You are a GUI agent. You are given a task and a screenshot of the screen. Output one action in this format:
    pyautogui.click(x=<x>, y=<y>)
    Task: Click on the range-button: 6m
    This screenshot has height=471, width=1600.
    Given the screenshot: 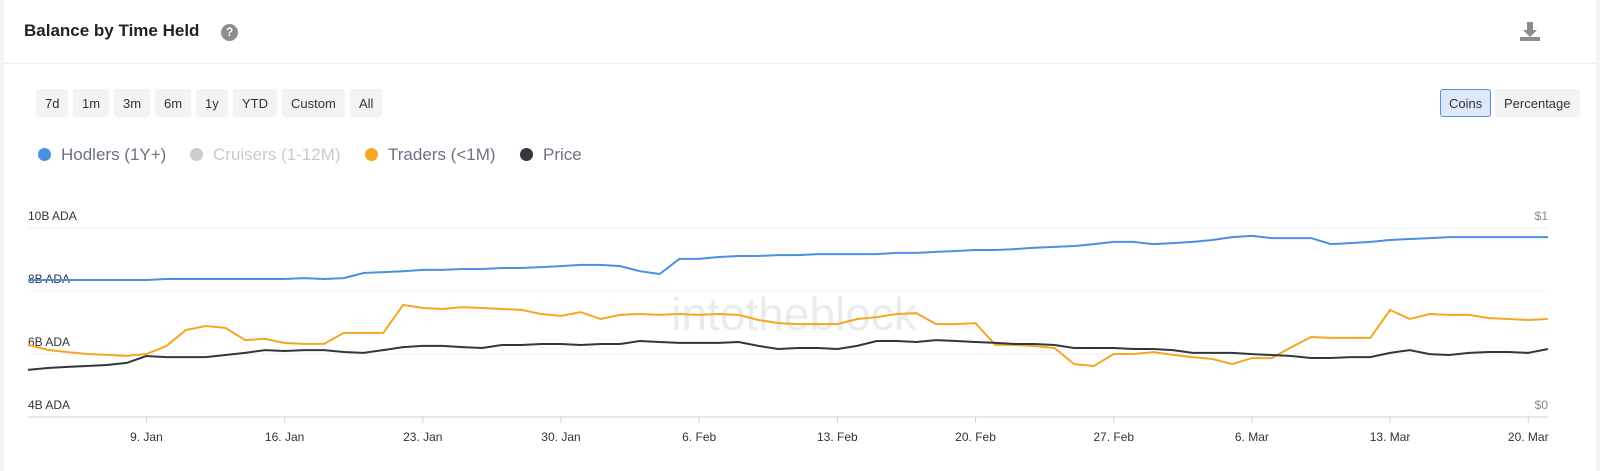 What is the action you would take?
    pyautogui.click(x=173, y=103)
    